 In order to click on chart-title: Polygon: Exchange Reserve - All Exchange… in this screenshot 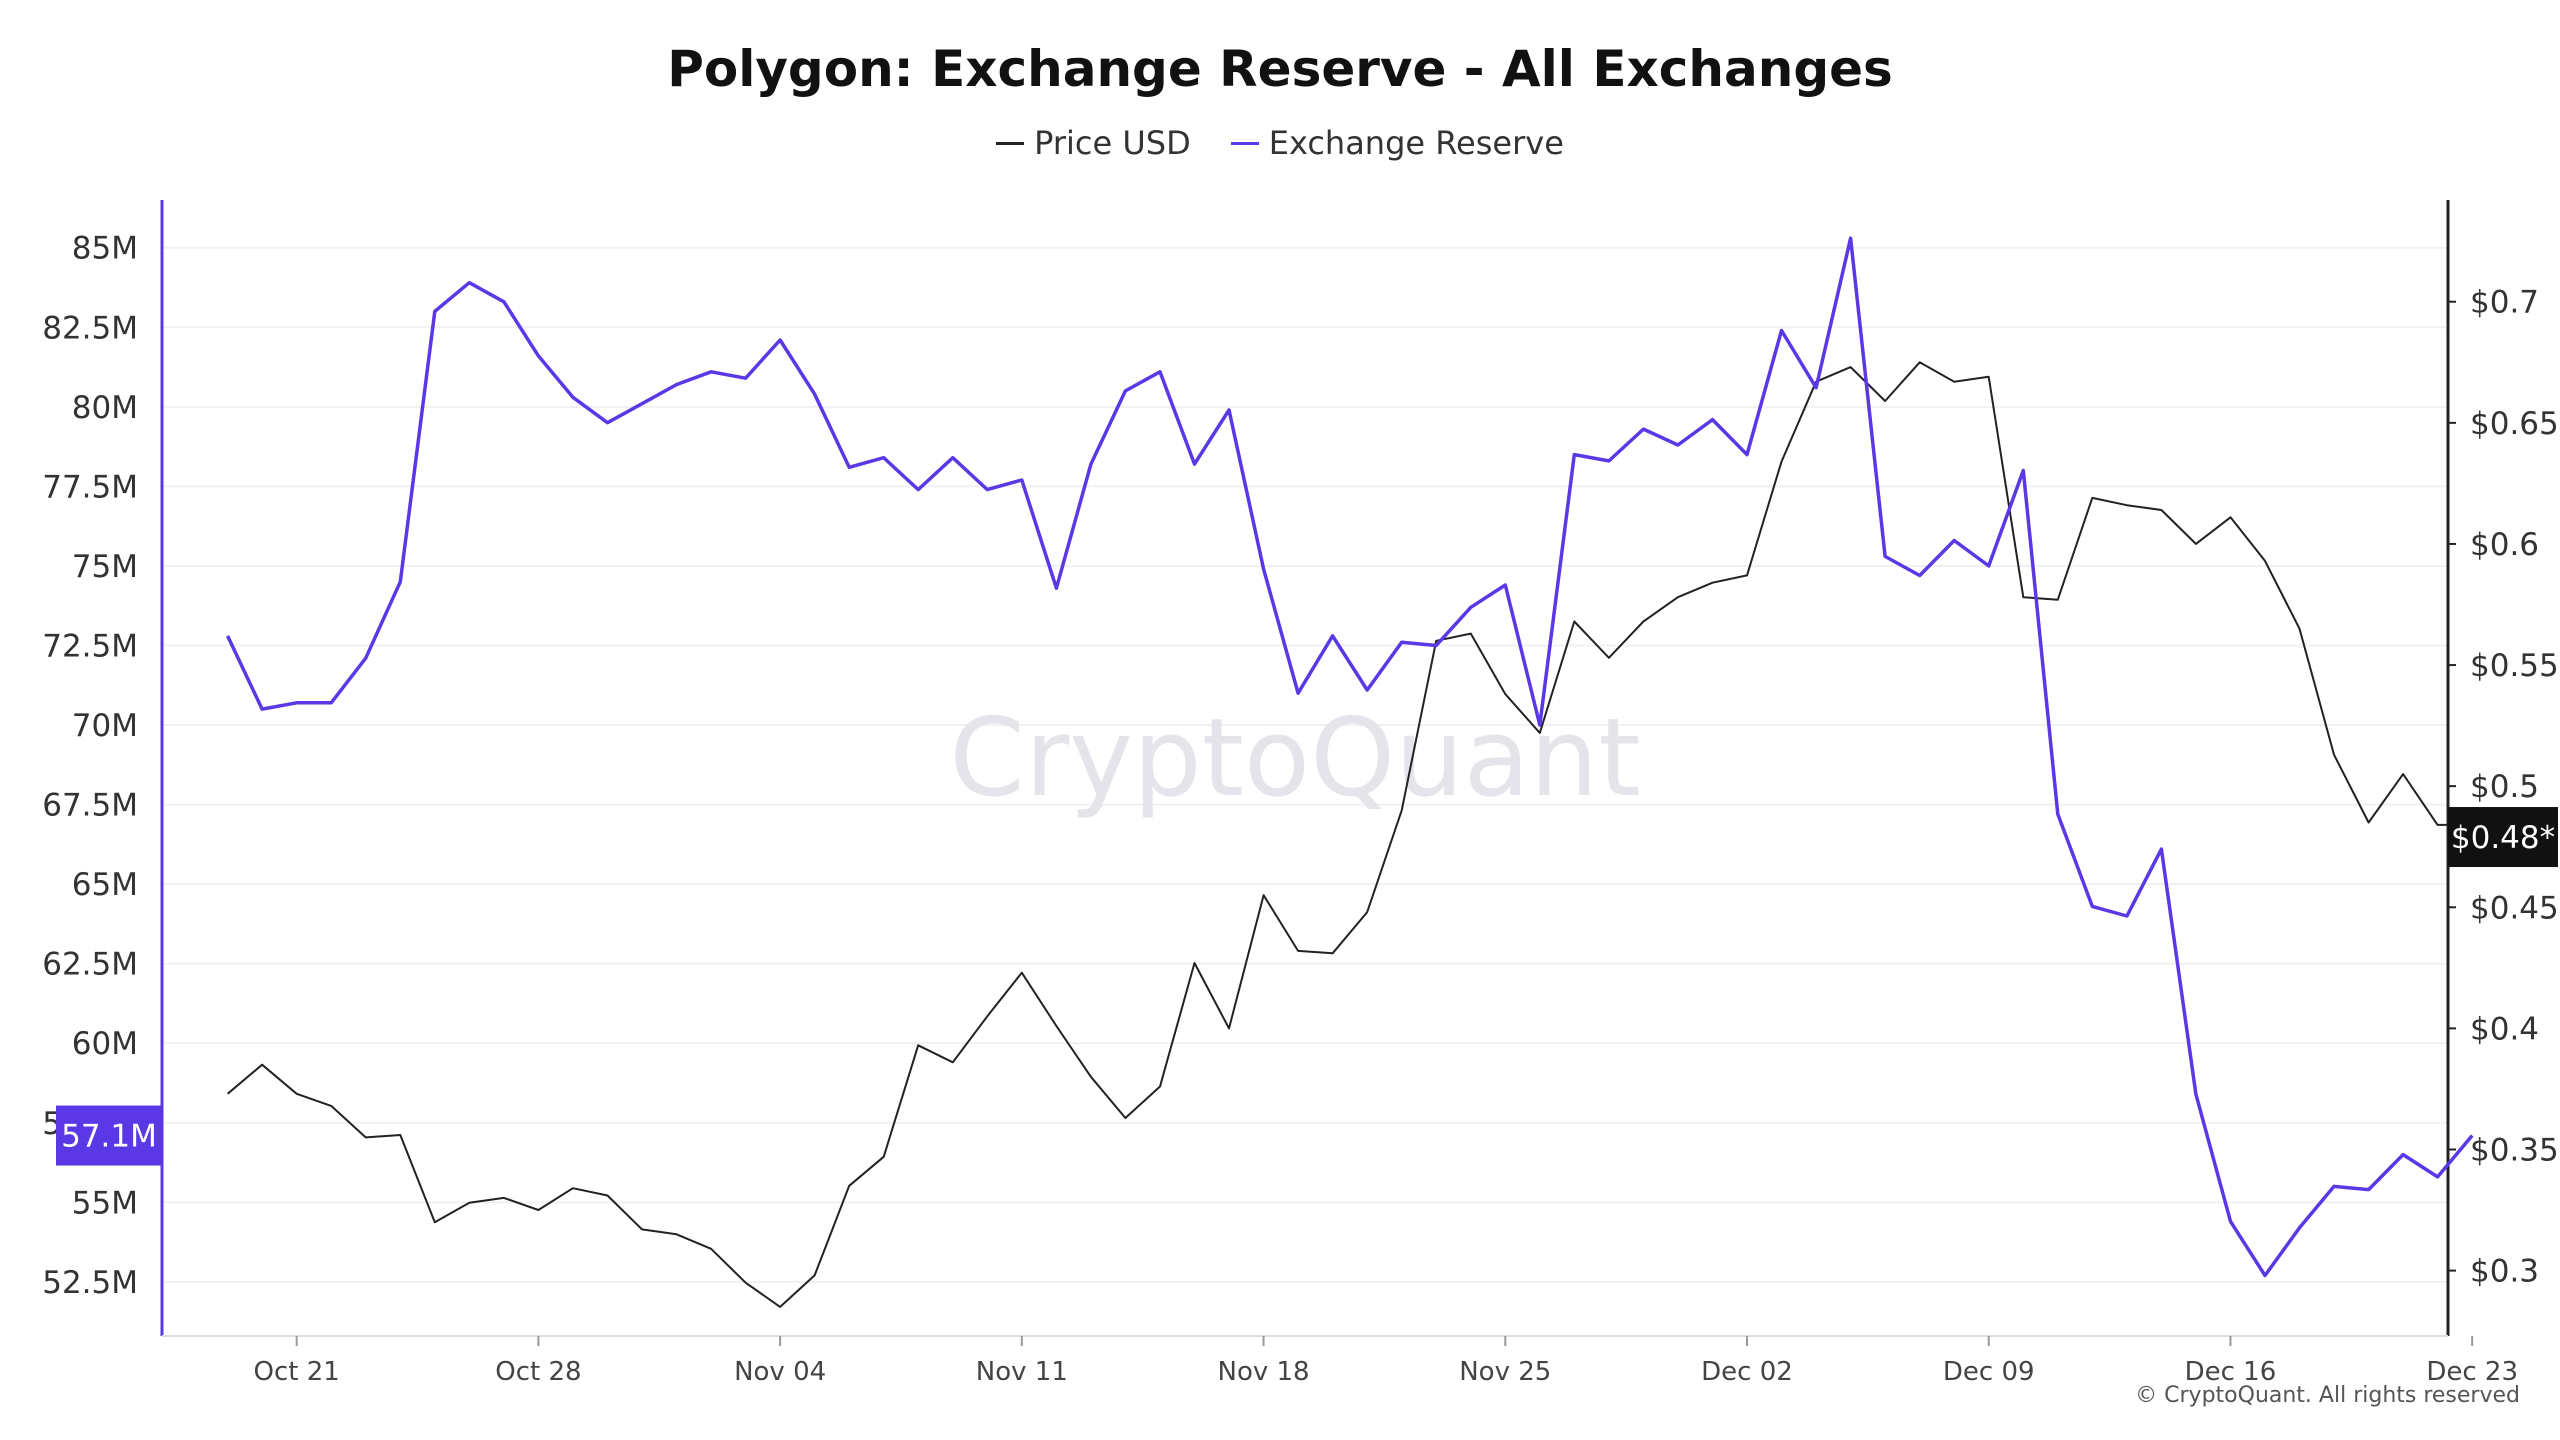, I will do `click(1280, 69)`.